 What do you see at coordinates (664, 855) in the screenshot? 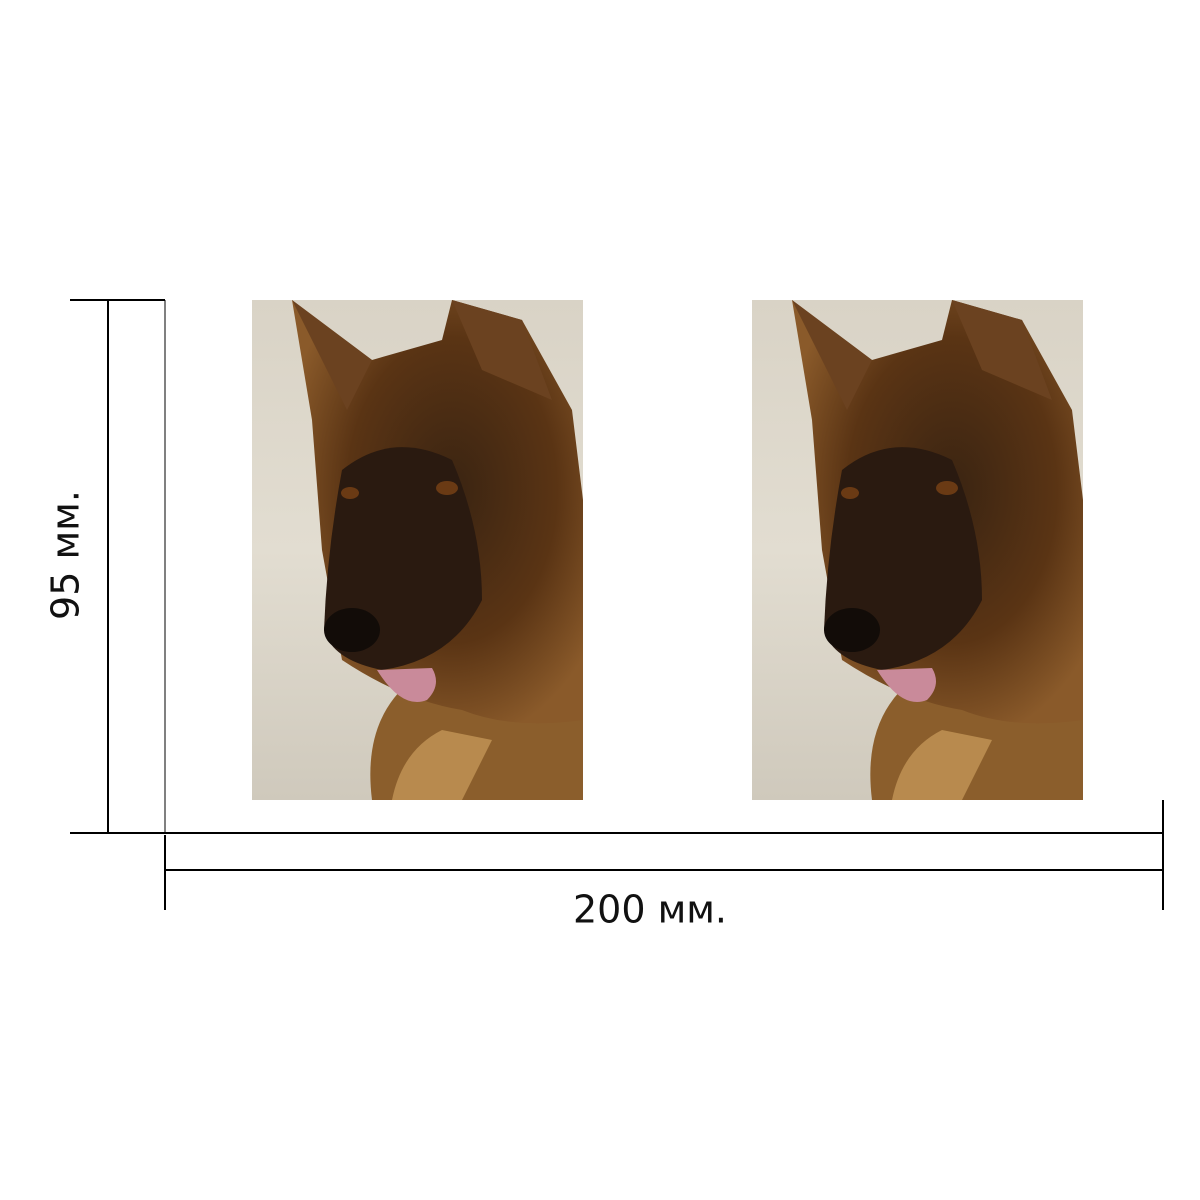
I see `width-dimension` at bounding box center [664, 855].